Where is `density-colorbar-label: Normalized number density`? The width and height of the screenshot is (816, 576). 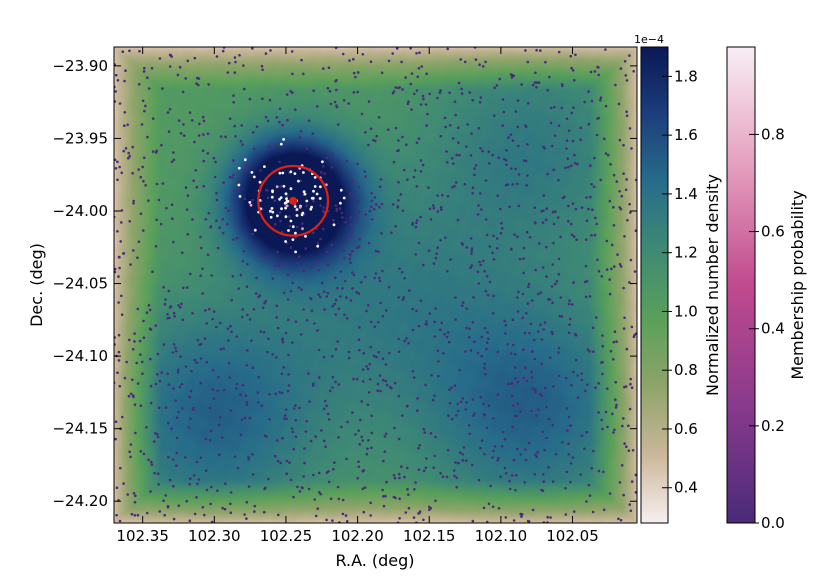 density-colorbar-label: Normalized number density is located at coordinates (712, 285).